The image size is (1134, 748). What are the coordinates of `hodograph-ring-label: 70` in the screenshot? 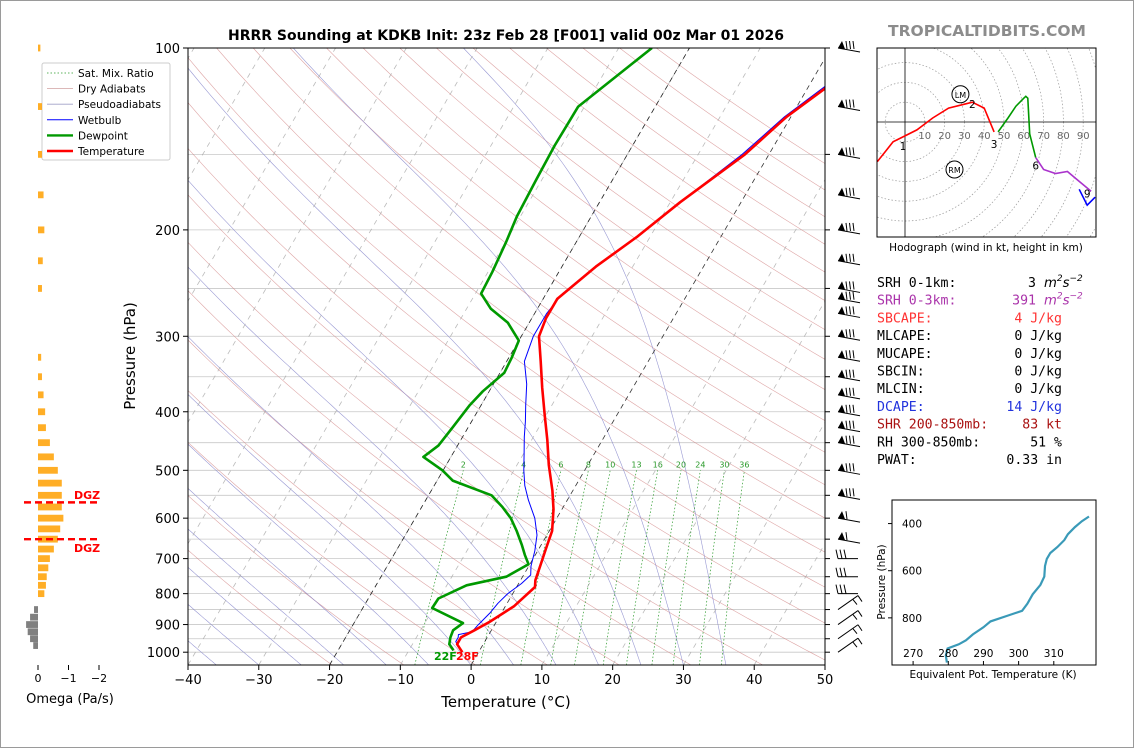 It's located at (1043, 136).